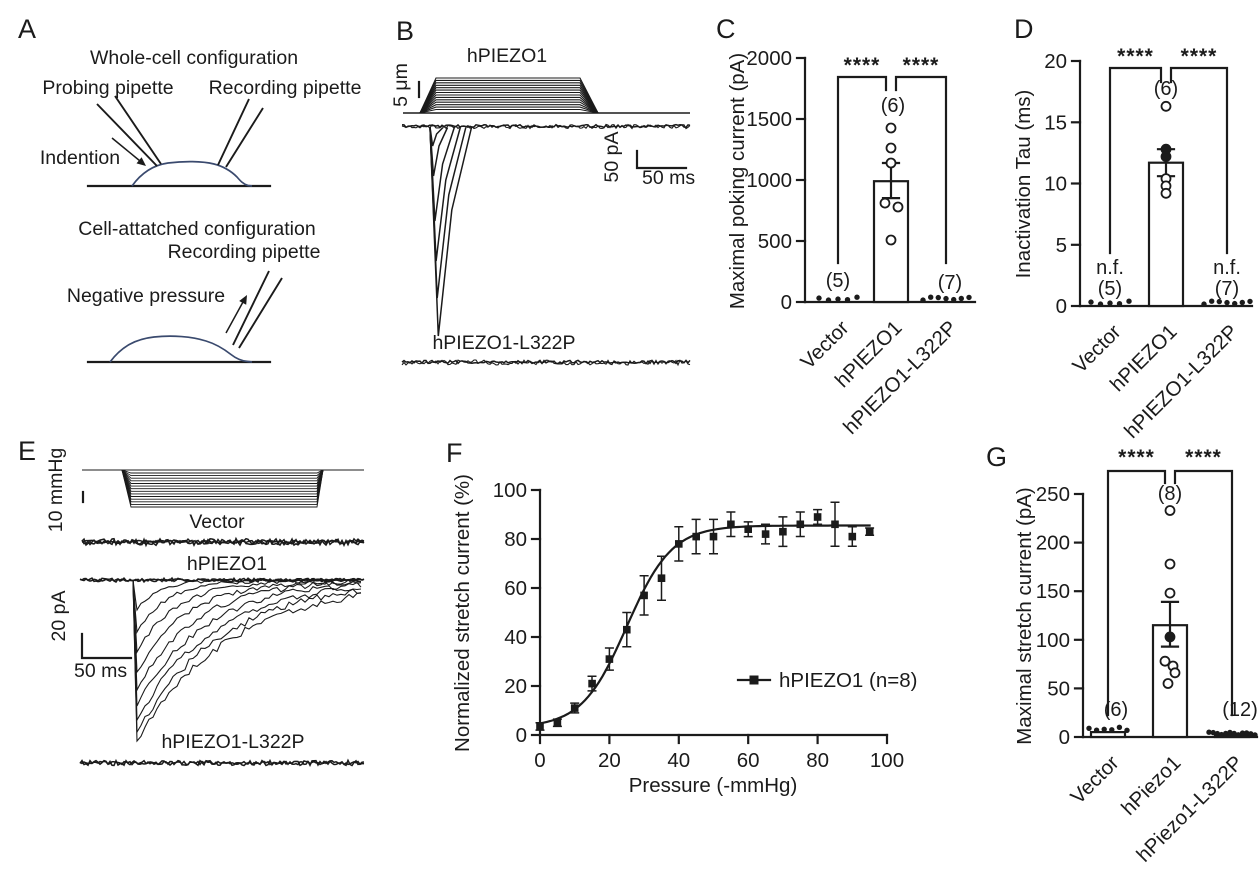 This screenshot has width=1260, height=870. What do you see at coordinates (678, 760) in the screenshot?
I see `x-tick-label: 40` at bounding box center [678, 760].